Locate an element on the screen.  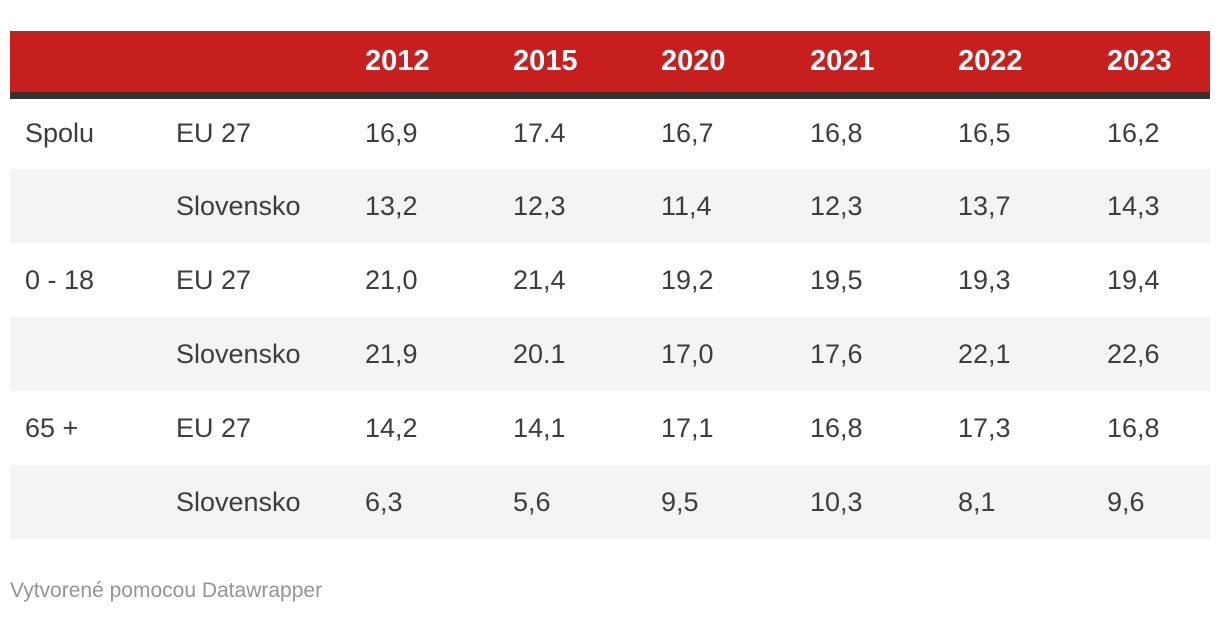
header-cell-2022: 2022 is located at coordinates (1032, 65).